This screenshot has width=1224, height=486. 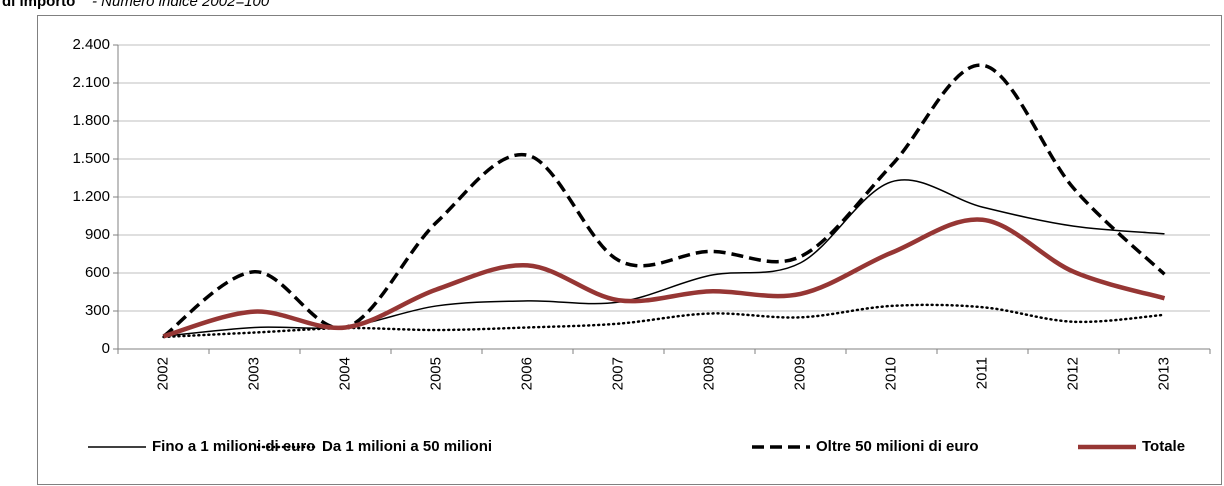 What do you see at coordinates (38, 5) in the screenshot?
I see `chart-title: di importo` at bounding box center [38, 5].